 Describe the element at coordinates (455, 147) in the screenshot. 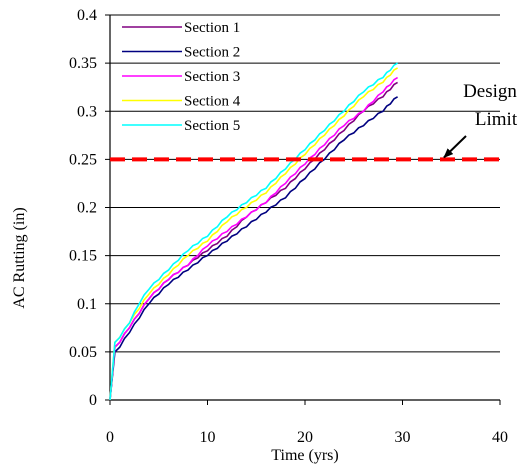

I see `design-limit-arrow` at that location.